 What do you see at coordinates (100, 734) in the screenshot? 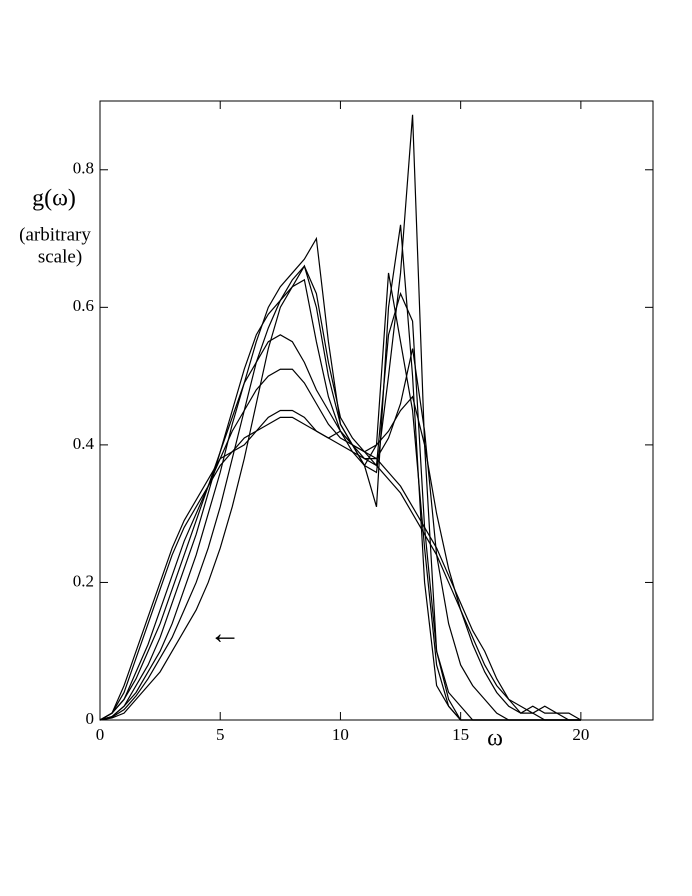
I see `x-tick-label: 0` at bounding box center [100, 734].